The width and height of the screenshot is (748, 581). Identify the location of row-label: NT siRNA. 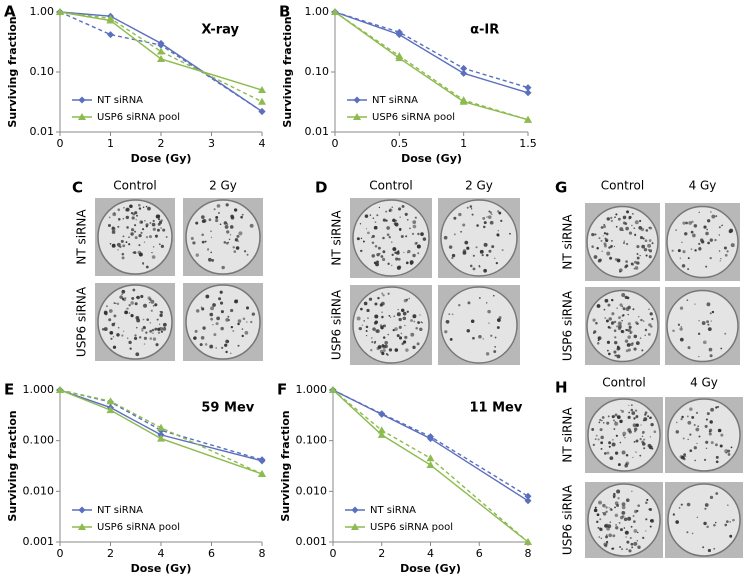
(568, 435).